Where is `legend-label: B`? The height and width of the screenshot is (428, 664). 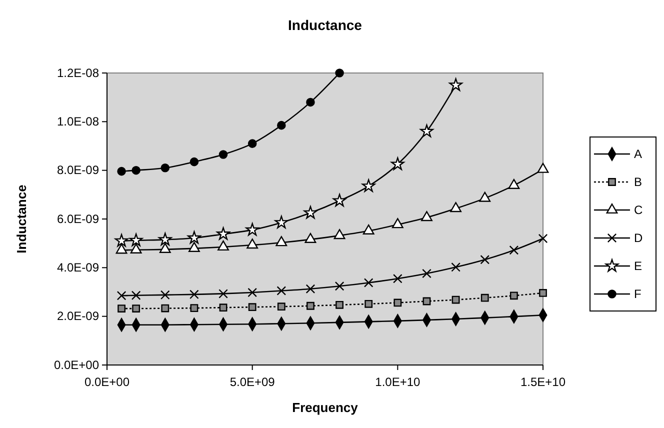 legend-label: B is located at coordinates (638, 182).